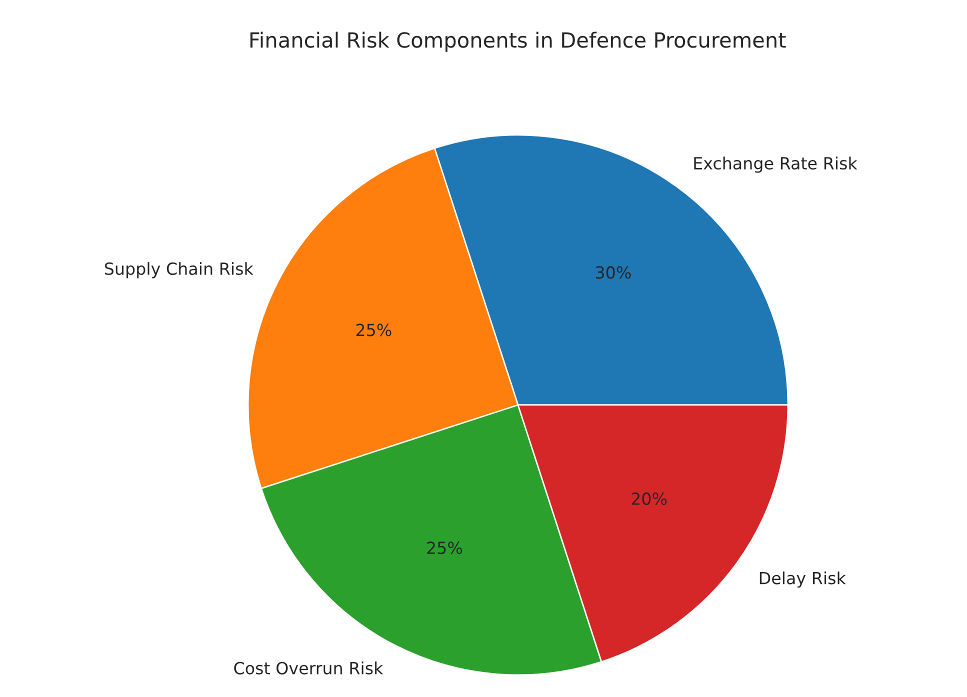  What do you see at coordinates (776, 164) in the screenshot?
I see `slice-label: Exchange Rate Risk` at bounding box center [776, 164].